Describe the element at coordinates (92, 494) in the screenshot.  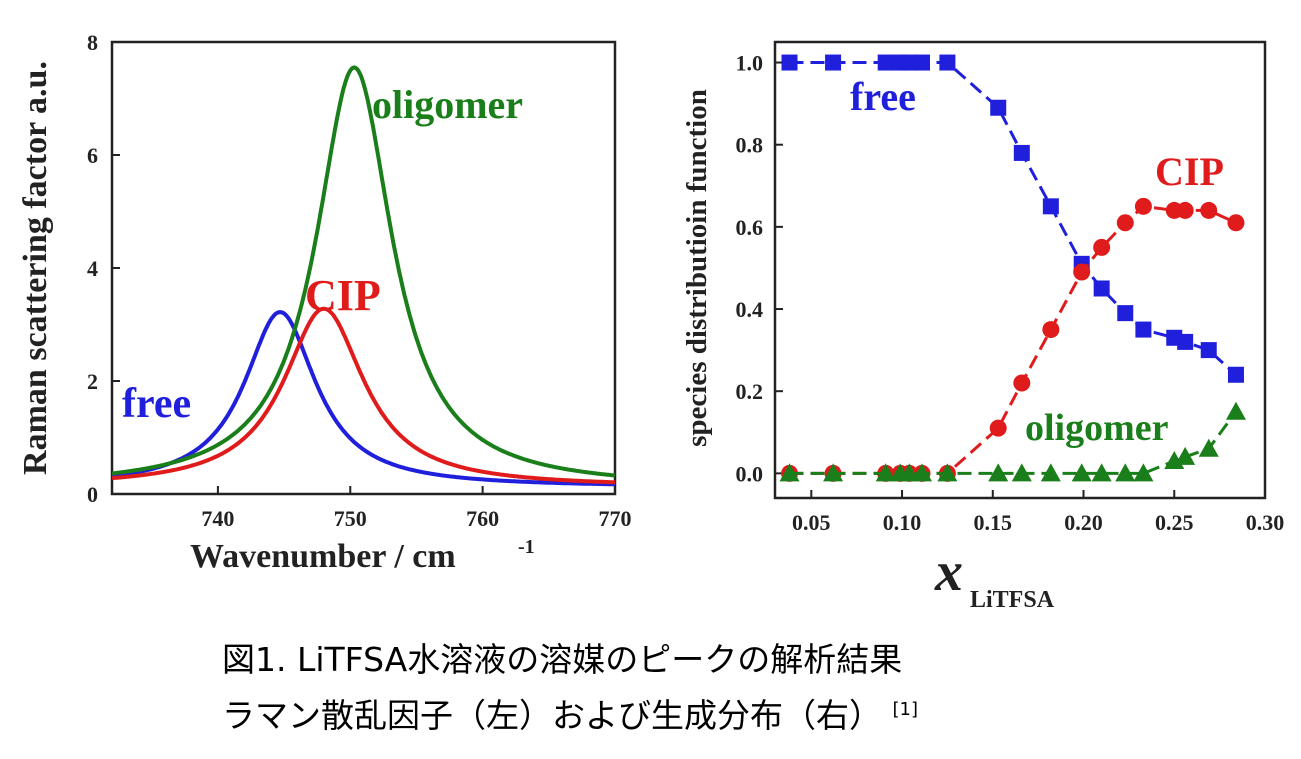
I see `left-ytick-label: 0` at that location.